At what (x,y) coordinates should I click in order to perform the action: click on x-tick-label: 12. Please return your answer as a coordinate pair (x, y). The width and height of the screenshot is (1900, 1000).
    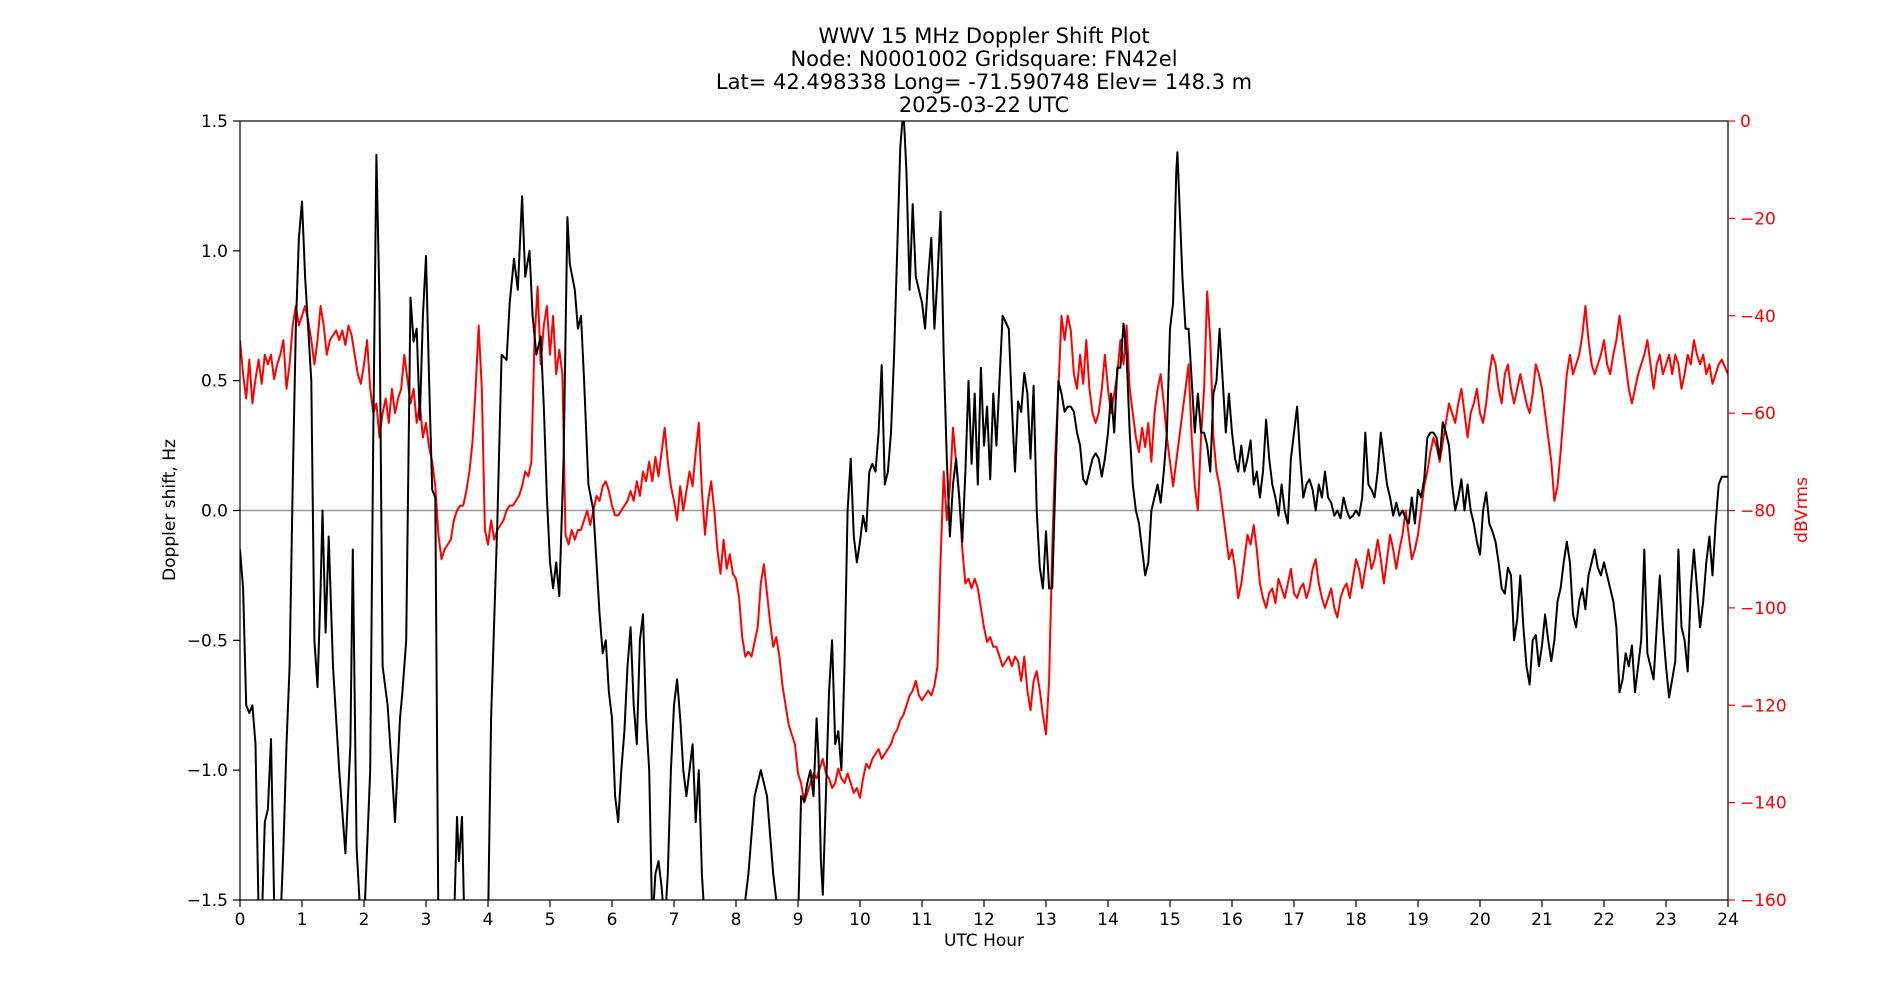
    Looking at the image, I should click on (984, 920).